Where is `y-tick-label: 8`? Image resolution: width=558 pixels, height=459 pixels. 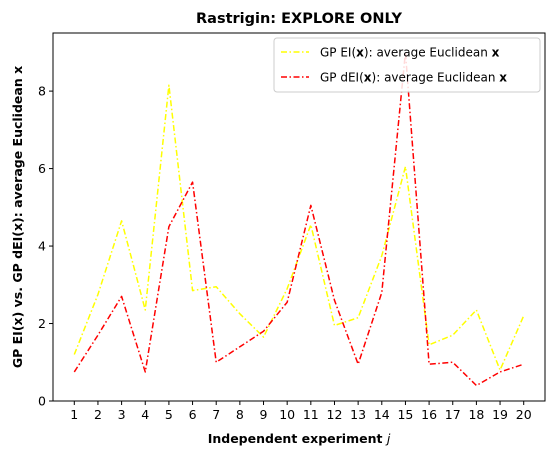 y-tick-label: 8 is located at coordinates (42, 91).